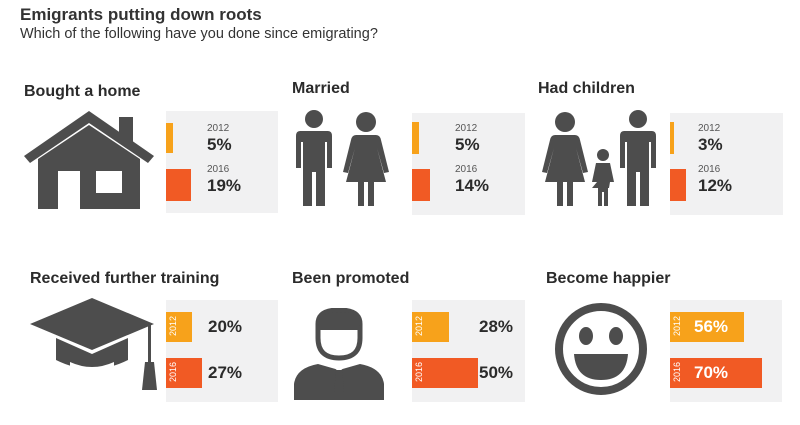 Image resolution: width=800 pixels, height=425 pixels. What do you see at coordinates (93, 344) in the screenshot?
I see `graduation-cap-icon` at bounding box center [93, 344].